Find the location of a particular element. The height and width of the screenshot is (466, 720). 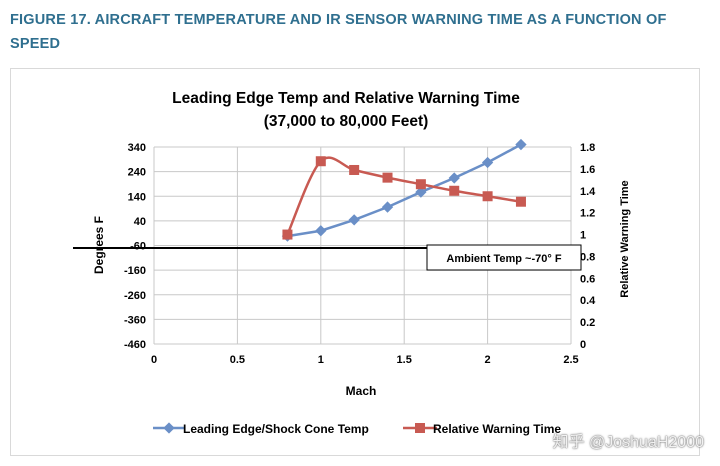

x-tick-label: 1 is located at coordinates (321, 360).